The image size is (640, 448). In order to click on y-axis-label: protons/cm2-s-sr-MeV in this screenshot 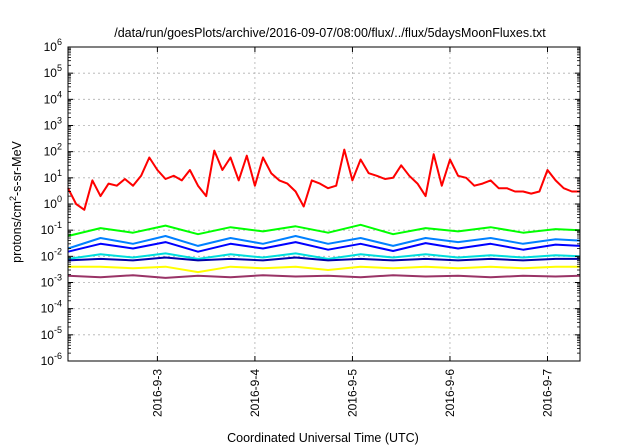, I will do `click(16, 201)`.